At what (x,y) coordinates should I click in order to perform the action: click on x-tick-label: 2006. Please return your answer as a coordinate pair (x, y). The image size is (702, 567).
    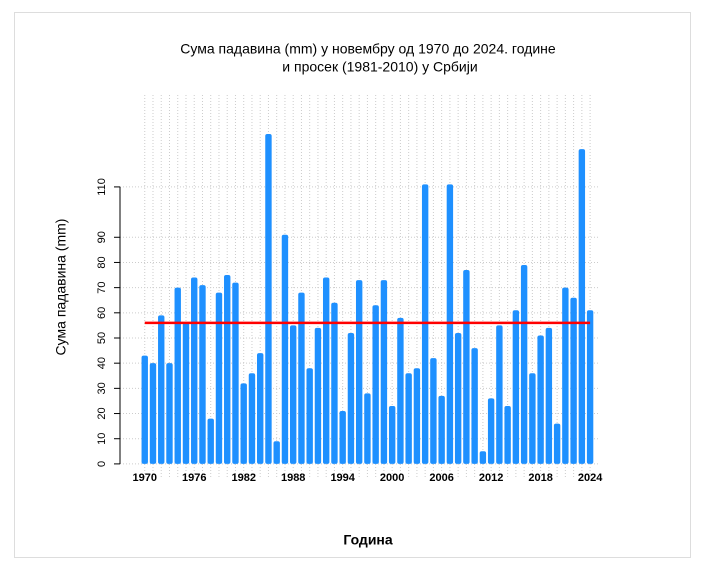
    Looking at the image, I should click on (441, 478).